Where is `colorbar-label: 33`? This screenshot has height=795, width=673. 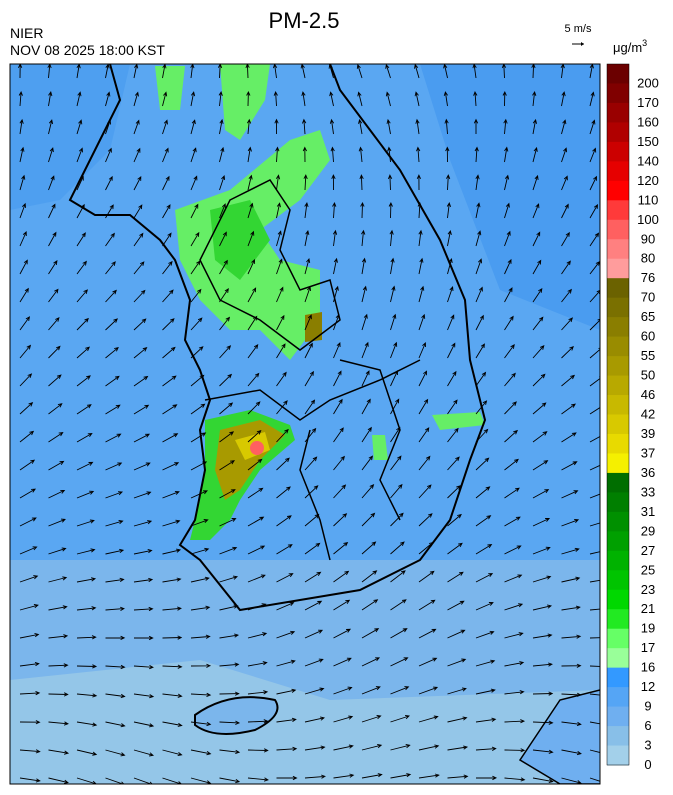
colorbar-label: 33 is located at coordinates (648, 491).